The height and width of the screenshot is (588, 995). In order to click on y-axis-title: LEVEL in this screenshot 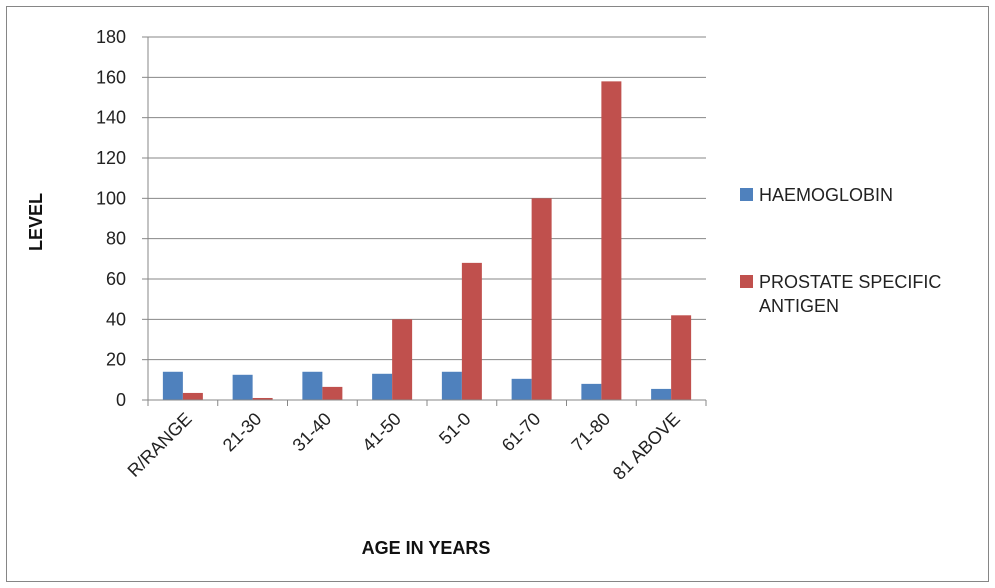, I will do `click(36, 222)`.